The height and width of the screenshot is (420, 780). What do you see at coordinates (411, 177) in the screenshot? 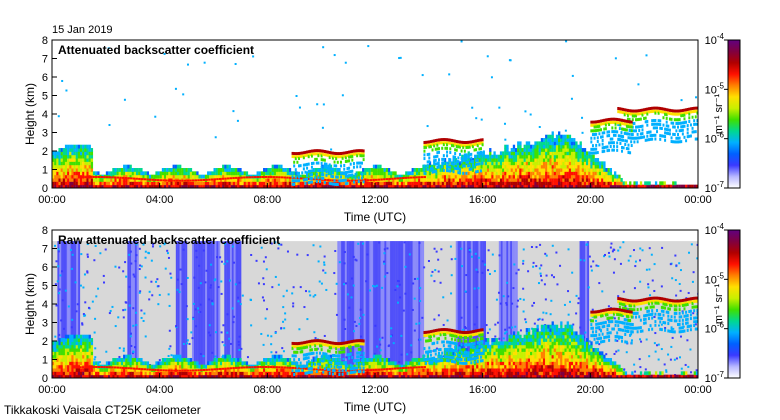
I see `aerosol-ribbon` at bounding box center [411, 177].